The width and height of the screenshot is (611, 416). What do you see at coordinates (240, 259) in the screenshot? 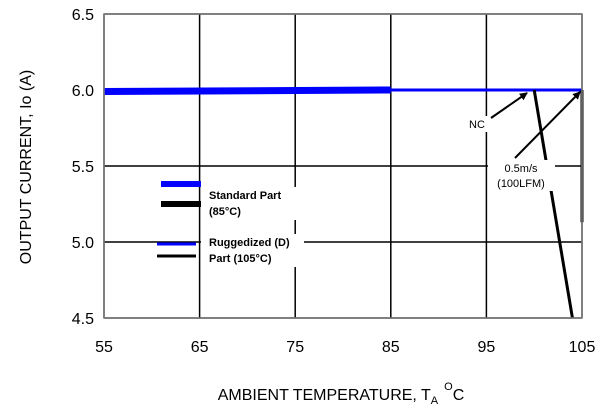
I see `legend-label: Part (105°C)` at bounding box center [240, 259].